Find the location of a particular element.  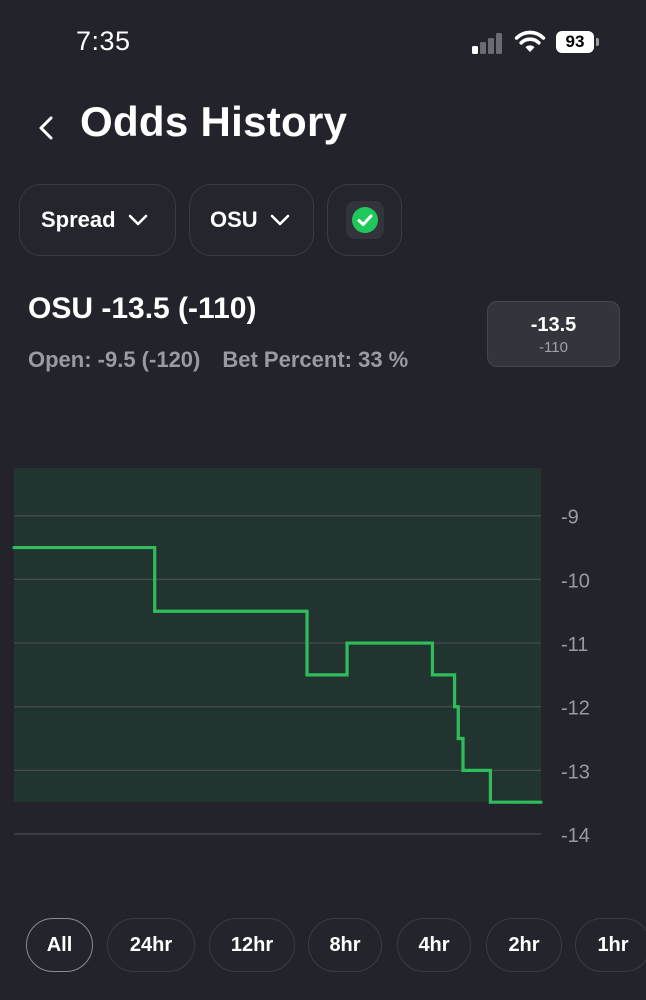

team-dropdown: OSU is located at coordinates (251, 220).